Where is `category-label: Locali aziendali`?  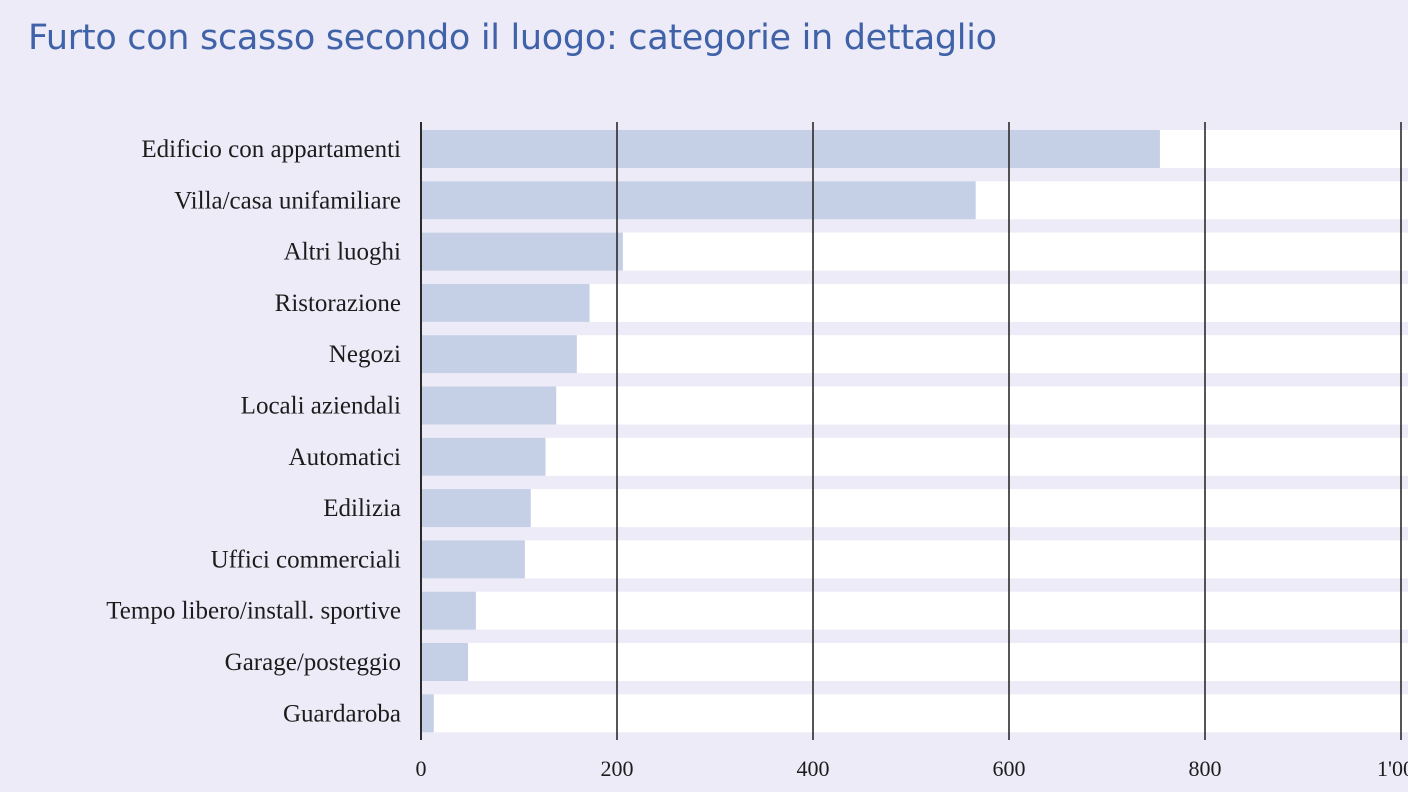
category-label: Locali aziendali is located at coordinates (321, 406).